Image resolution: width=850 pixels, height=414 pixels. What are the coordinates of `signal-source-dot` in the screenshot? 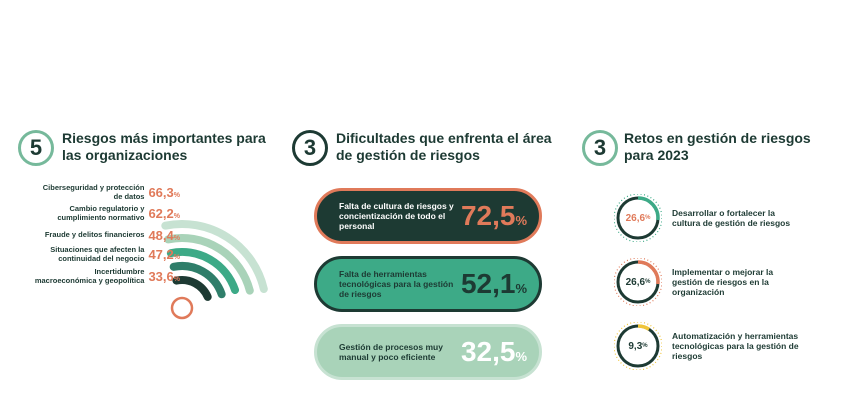 It's located at (182, 308).